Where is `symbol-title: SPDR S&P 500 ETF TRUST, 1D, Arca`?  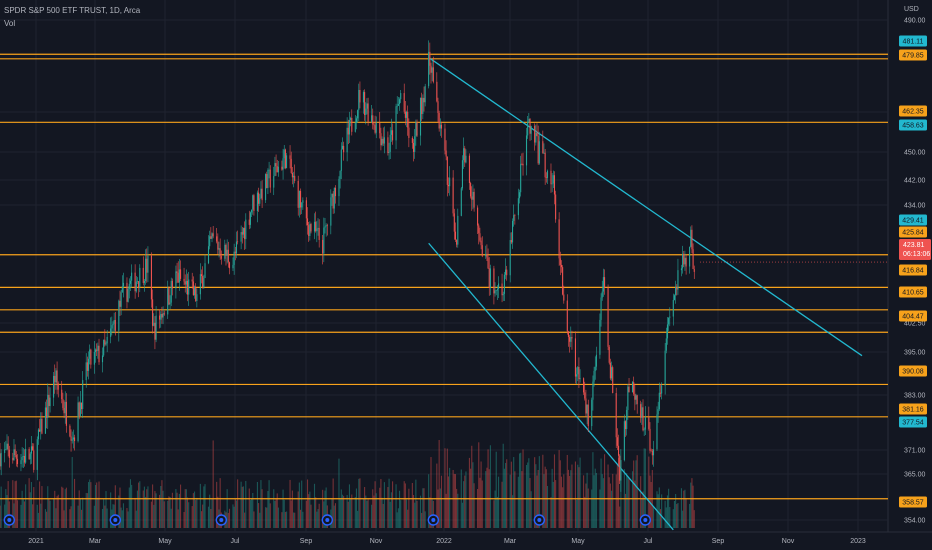 symbol-title: SPDR S&P 500 ETF TRUST, 1D, Arca is located at coordinates (72, 10).